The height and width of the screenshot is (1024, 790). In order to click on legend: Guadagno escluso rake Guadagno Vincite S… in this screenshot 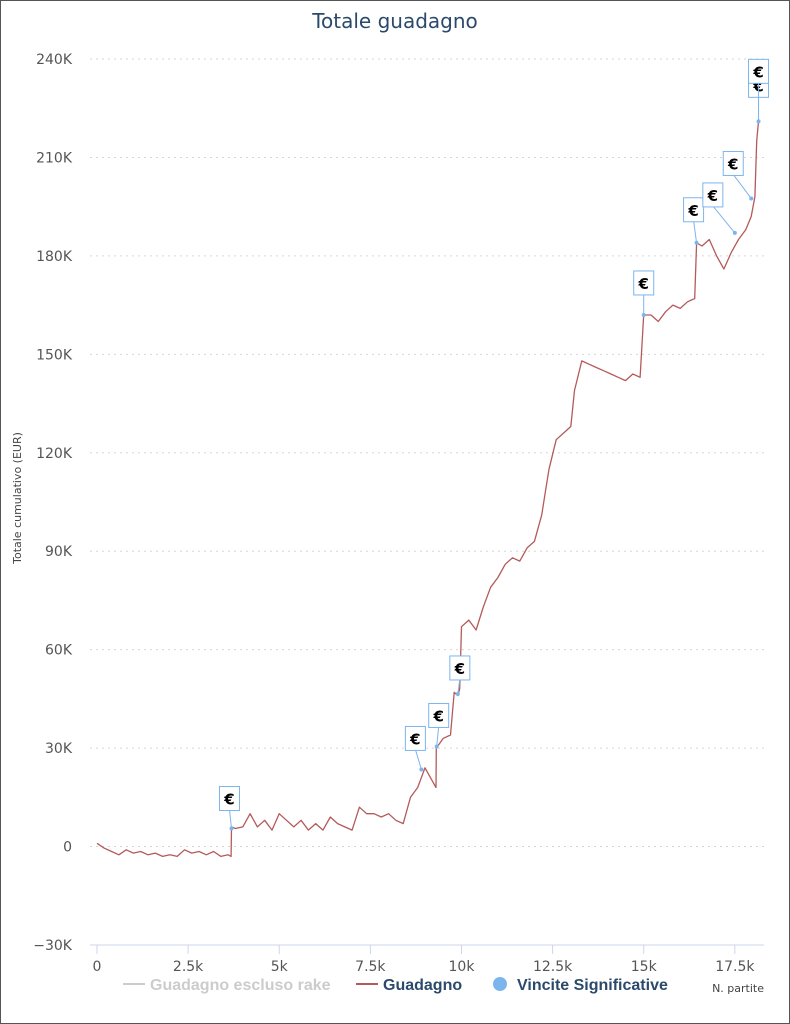, I will do `click(395, 985)`.